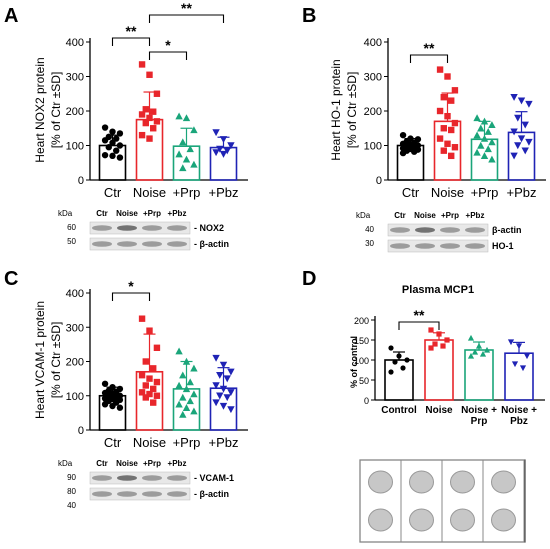 Image resolution: width=550 pixels, height=549 pixels. Describe the element at coordinates (127, 463) in the screenshot. I see `blot-lane-label: Noise` at that location.